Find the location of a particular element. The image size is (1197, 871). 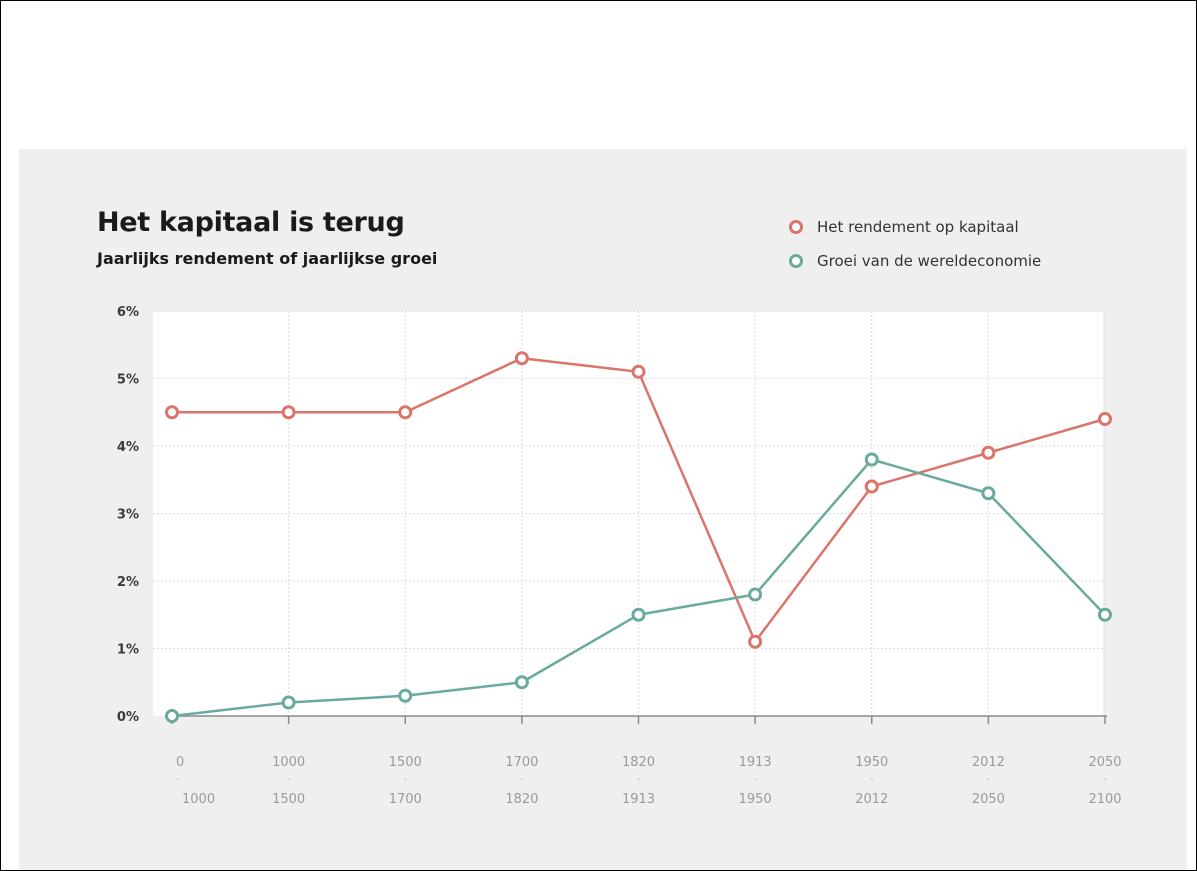

legend-label-groei: Groei van de wereldeconomie is located at coordinates (929, 261).